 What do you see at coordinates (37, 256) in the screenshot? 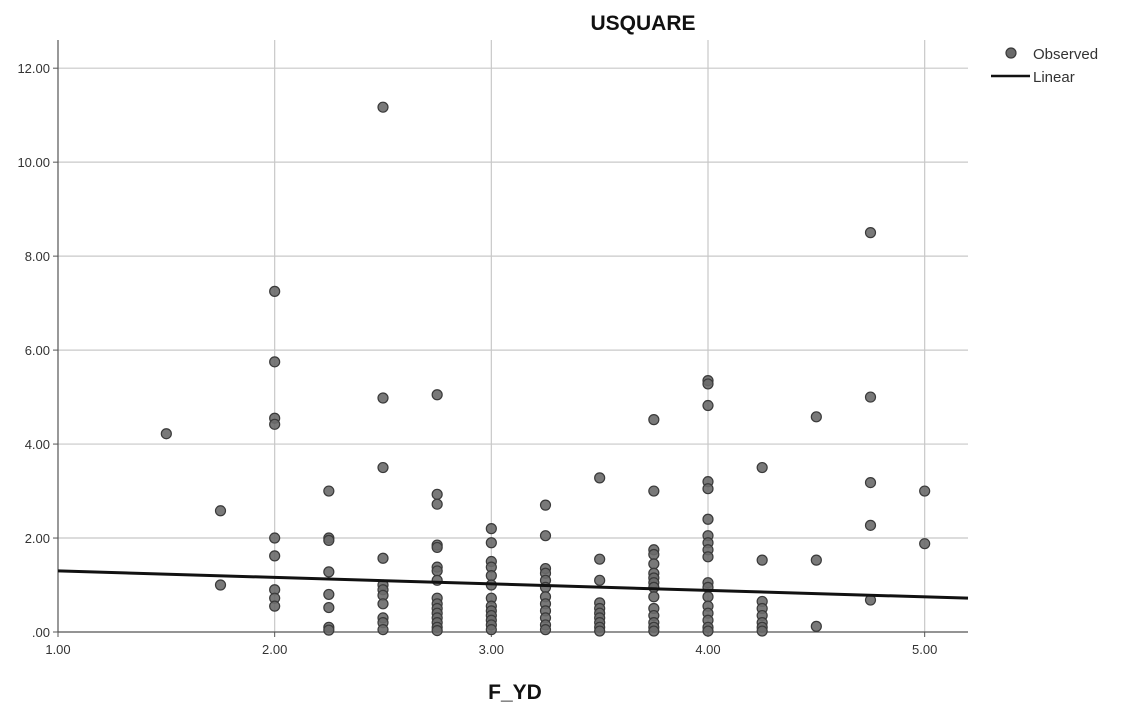
I see `y-tick-label: 8.00` at bounding box center [37, 256].